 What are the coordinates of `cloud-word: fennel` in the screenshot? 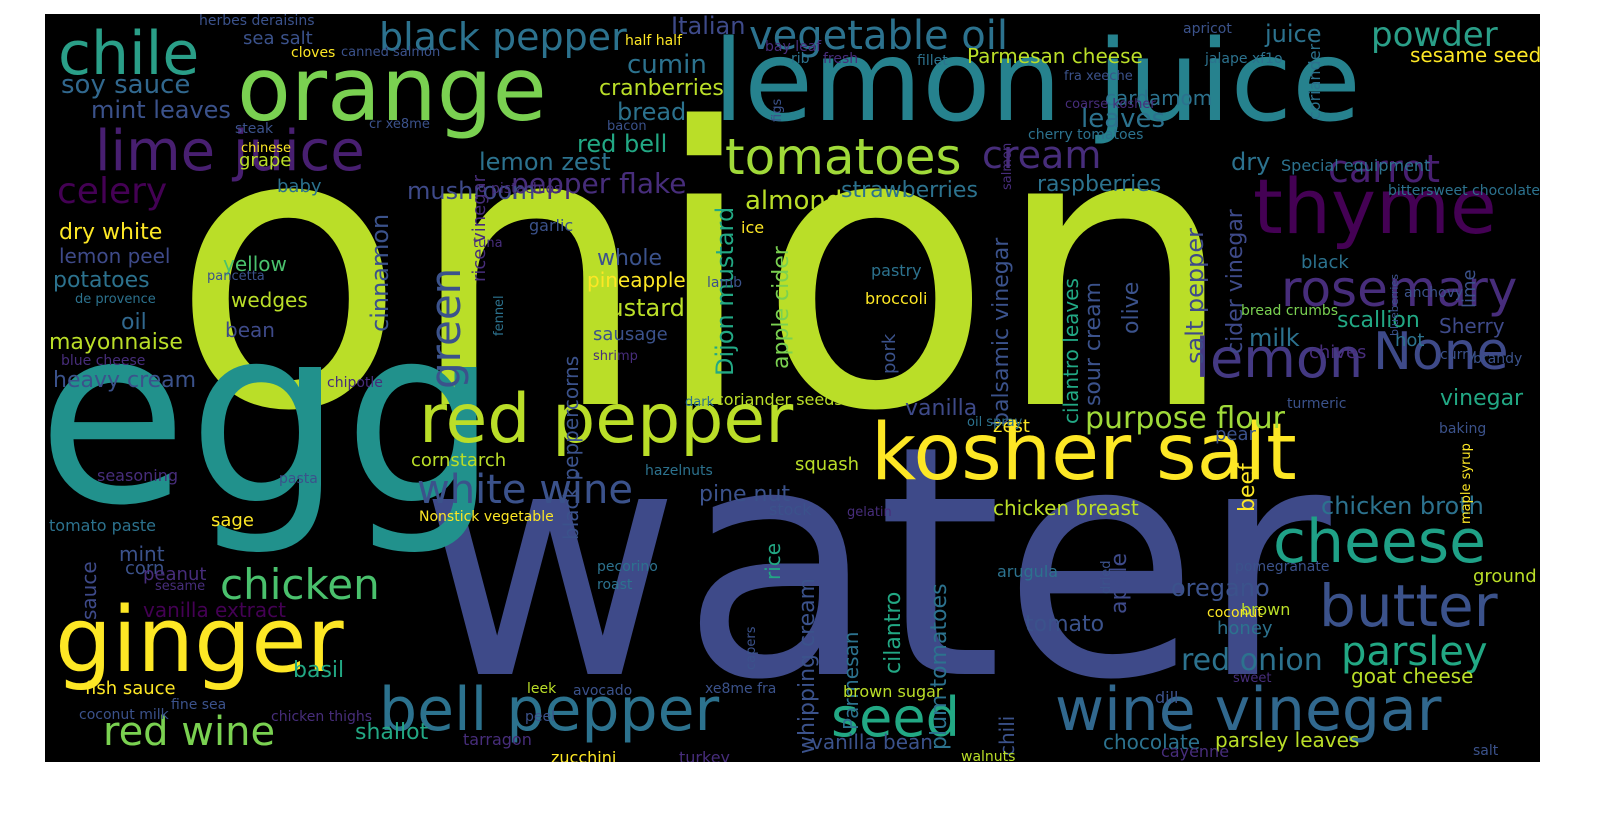 It's located at (499, 315).